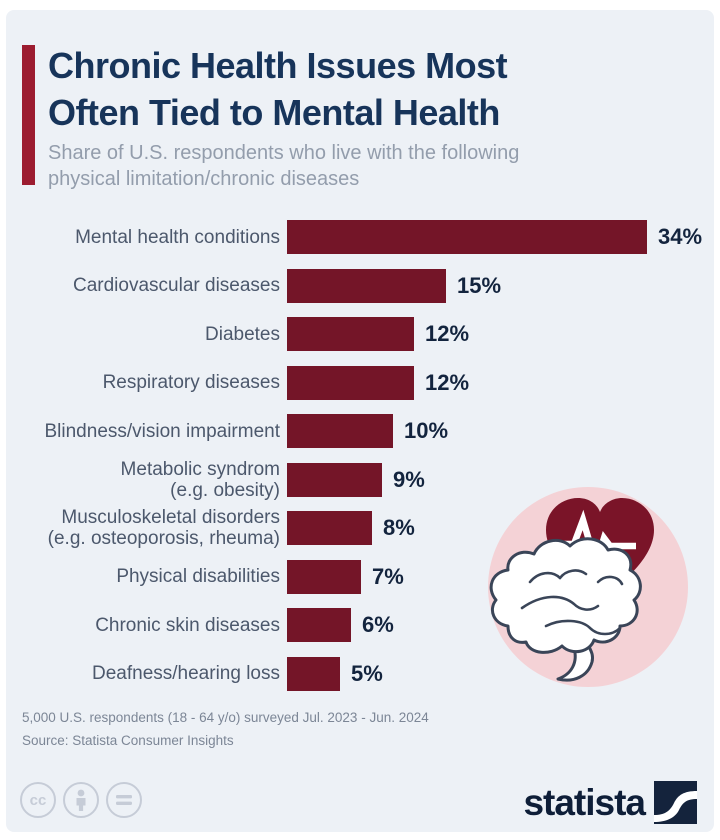  What do you see at coordinates (200, 479) in the screenshot?
I see `category-label: Metabolic syndrom (e.g. obesity)` at bounding box center [200, 479].